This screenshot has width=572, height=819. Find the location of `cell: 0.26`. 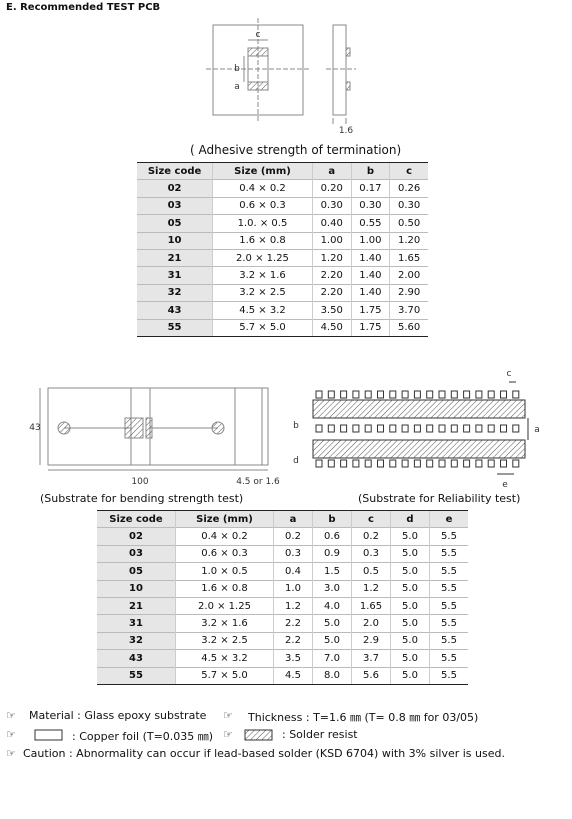

cell: 0.26 is located at coordinates (408, 188).